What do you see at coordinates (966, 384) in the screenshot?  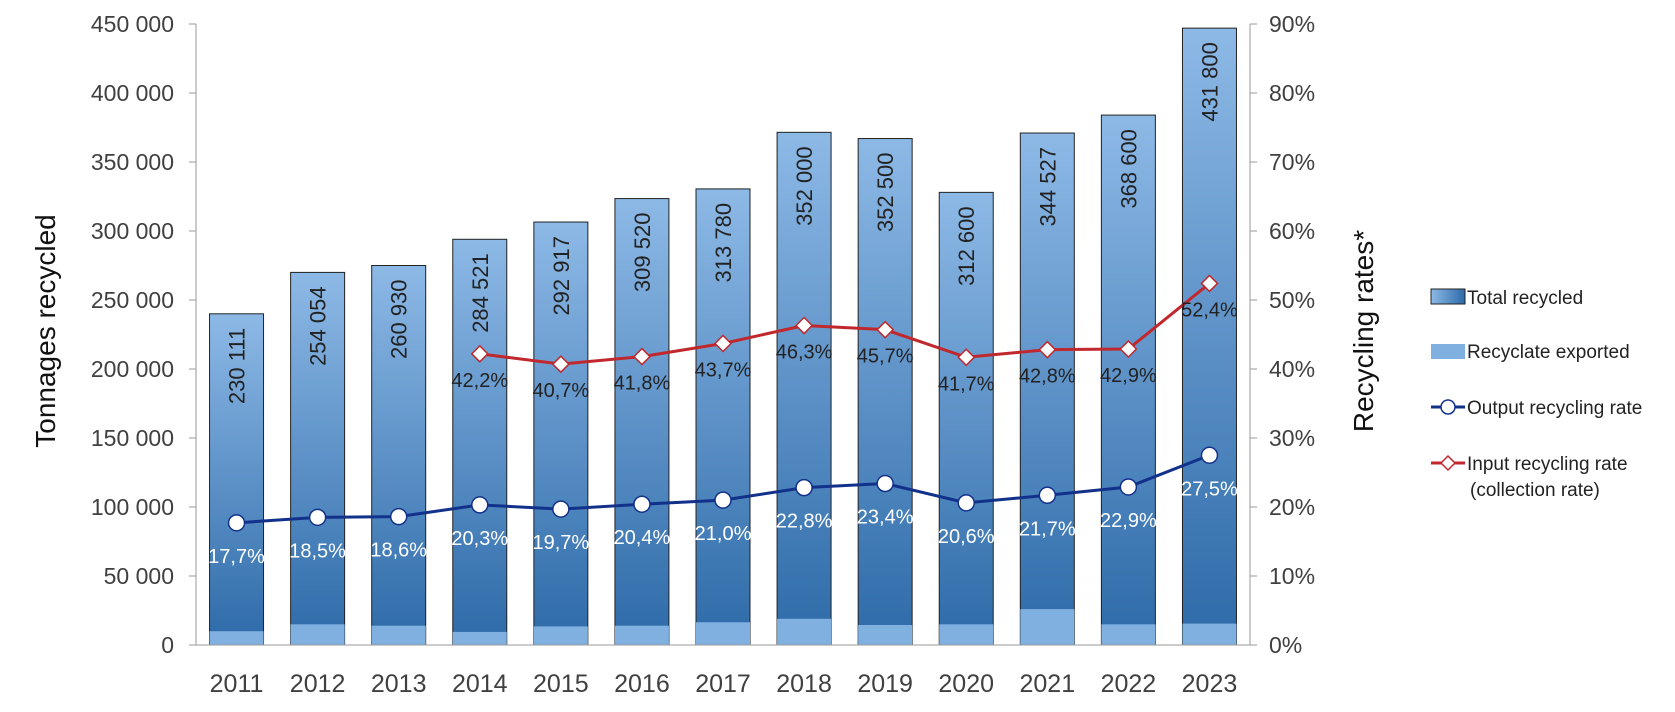 I see `input-rate-label-2020: 41,7%` at bounding box center [966, 384].